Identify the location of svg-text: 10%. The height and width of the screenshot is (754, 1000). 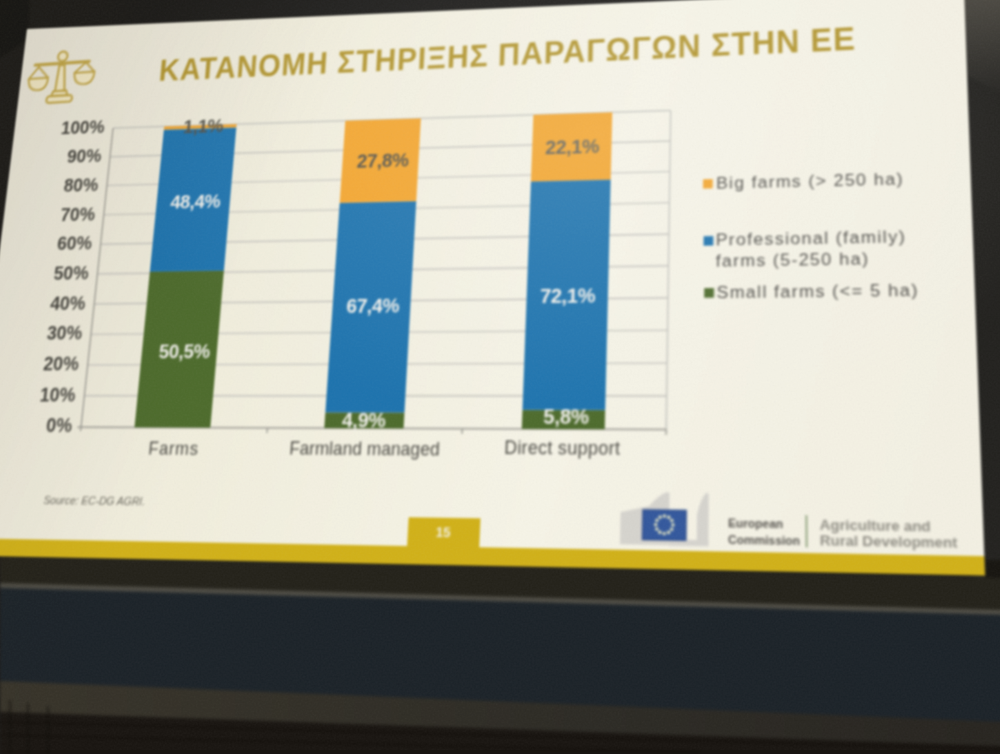
(58, 395).